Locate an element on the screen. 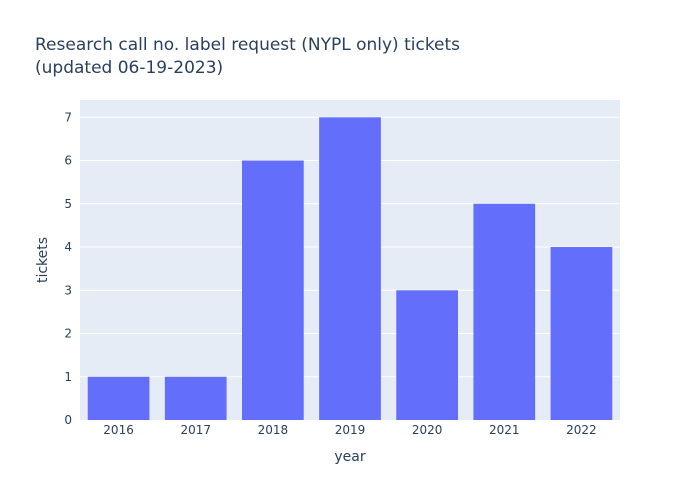 The image size is (700, 504). x-tick-label: 2019 is located at coordinates (350, 430).